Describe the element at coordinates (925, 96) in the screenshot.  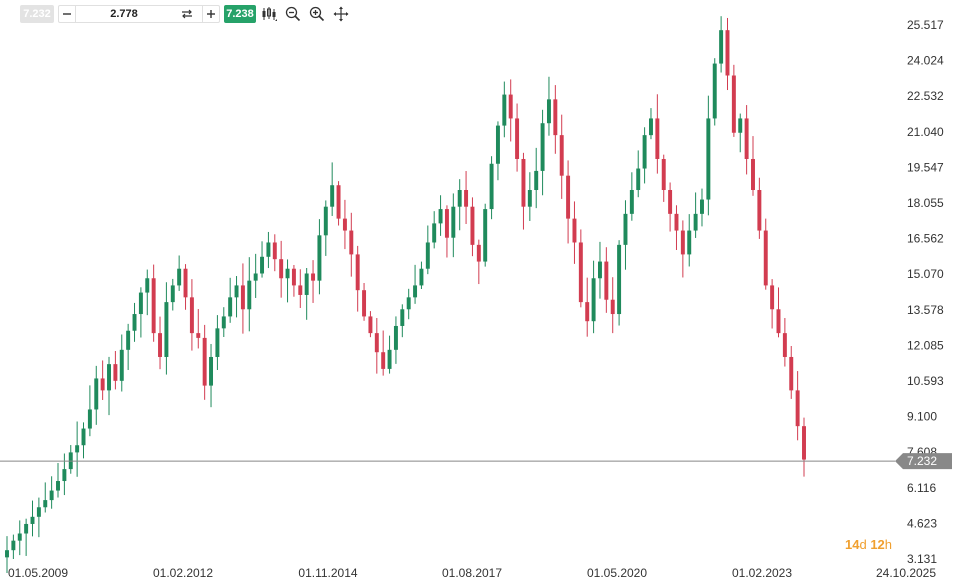
I see `y-tick-label: 22.532` at that location.